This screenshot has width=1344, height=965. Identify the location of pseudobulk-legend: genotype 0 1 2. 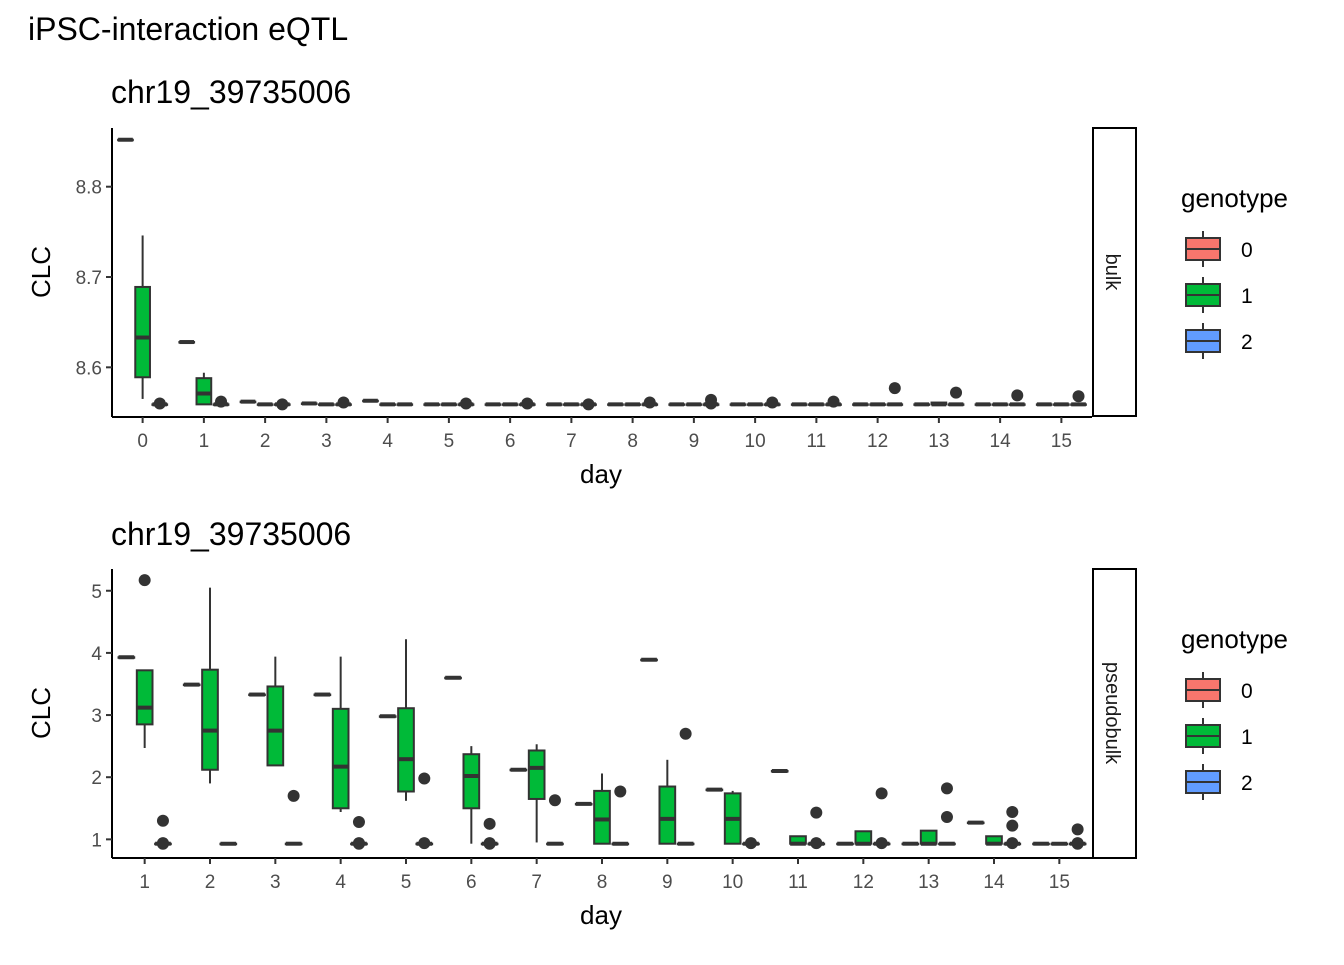
(1234, 712).